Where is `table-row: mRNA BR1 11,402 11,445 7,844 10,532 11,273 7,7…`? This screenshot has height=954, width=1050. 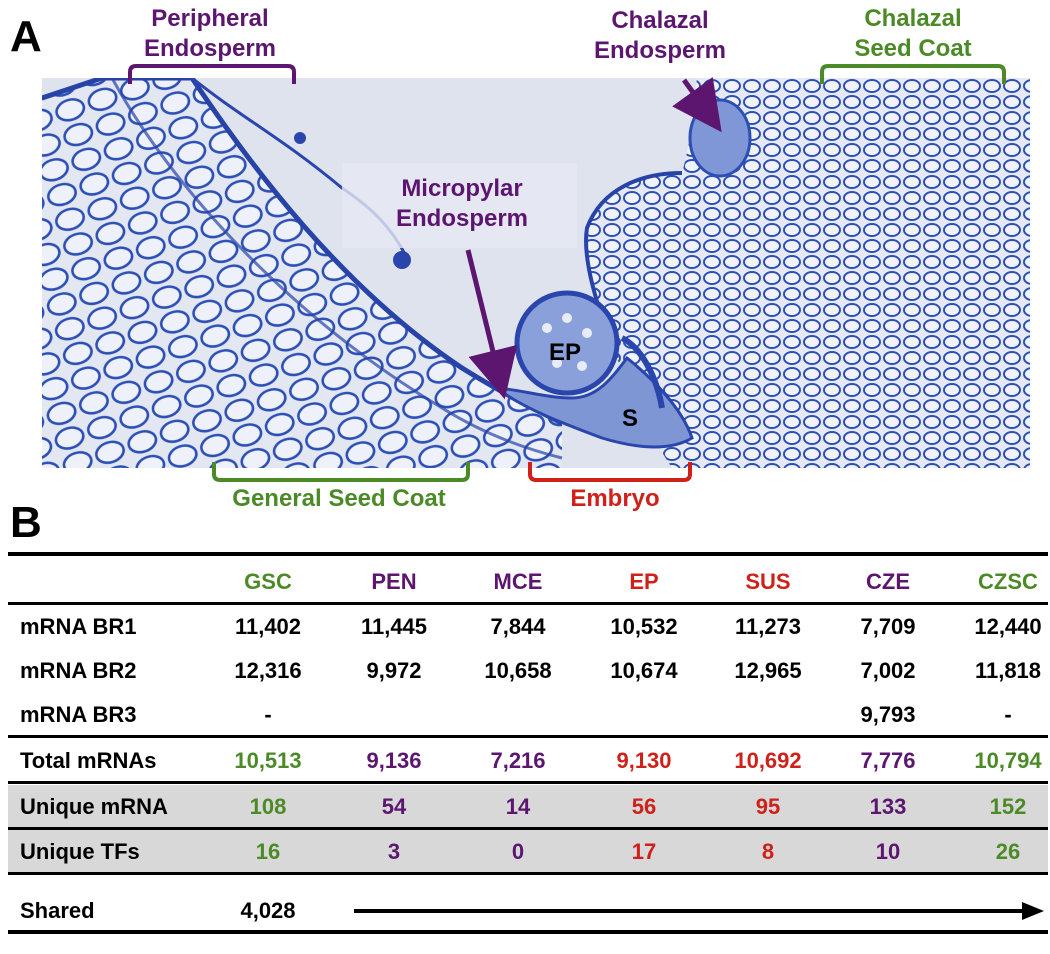
table-row: mRNA BR1 11,402 11,445 7,844 10,532 11,273 7,7… is located at coordinates (528, 627).